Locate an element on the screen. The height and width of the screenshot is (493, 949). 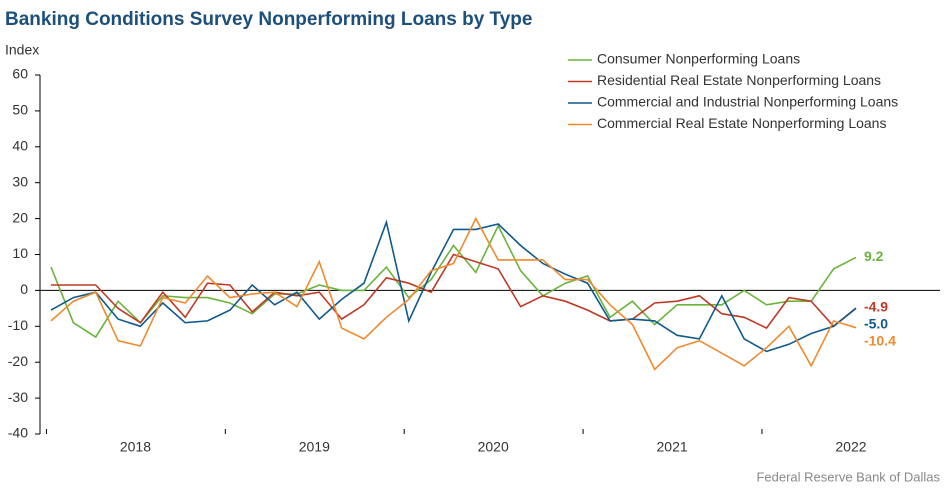
y-tick-label: 20 is located at coordinates (20, 217).